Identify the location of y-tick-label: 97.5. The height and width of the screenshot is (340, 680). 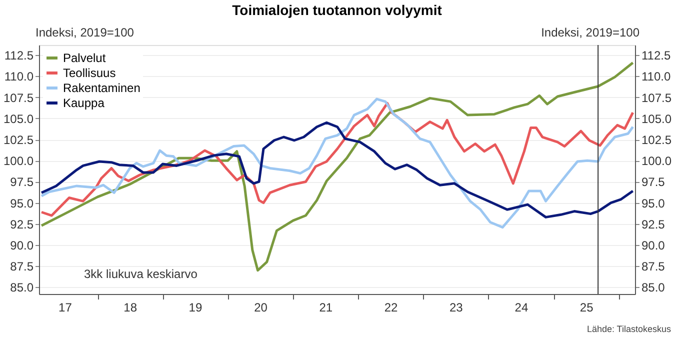
(22, 182).